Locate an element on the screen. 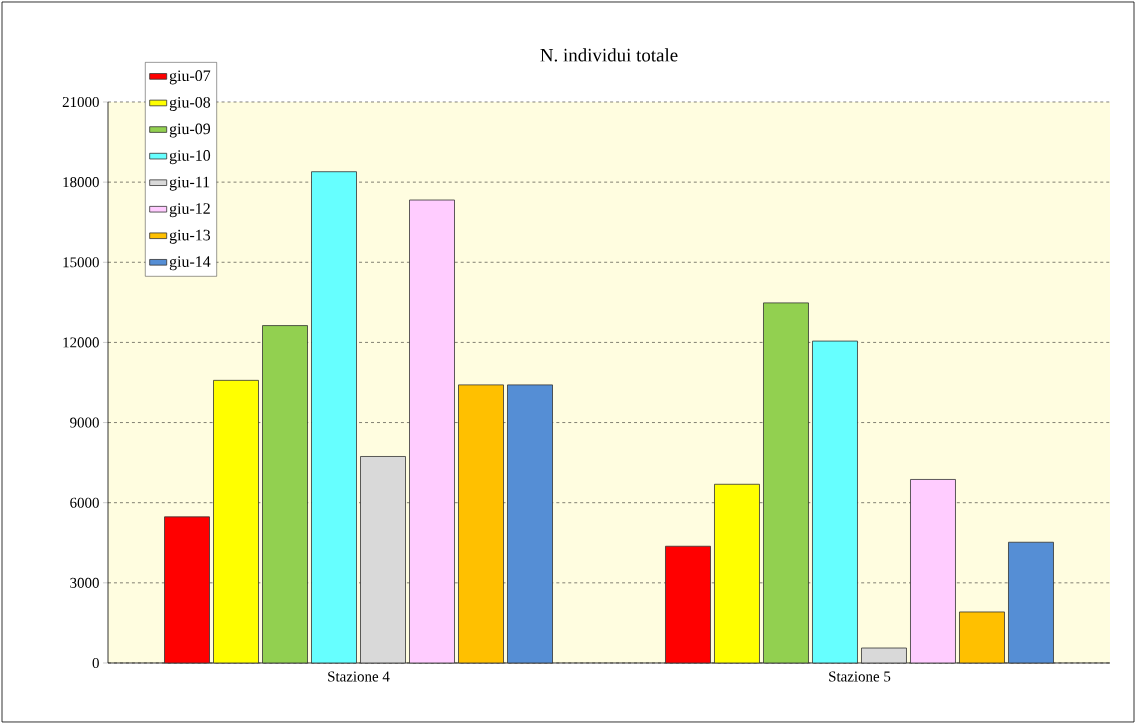 Image resolution: width=1136 pixels, height=724 pixels. y-tick-label: 6000 is located at coordinates (84, 502).